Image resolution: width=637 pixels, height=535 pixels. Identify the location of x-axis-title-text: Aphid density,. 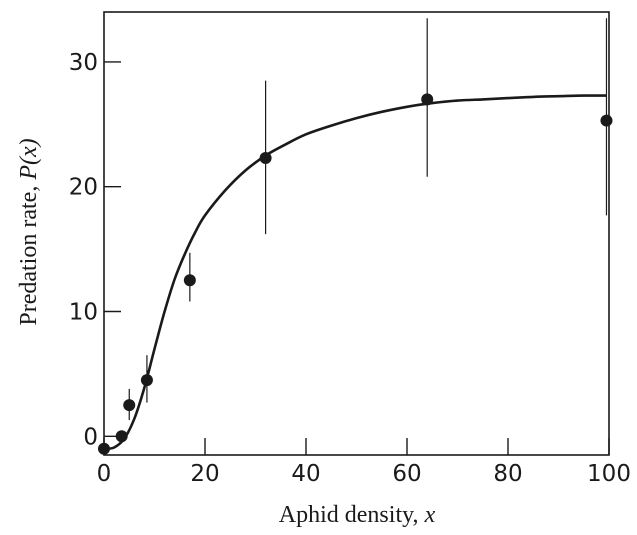
(352, 515).